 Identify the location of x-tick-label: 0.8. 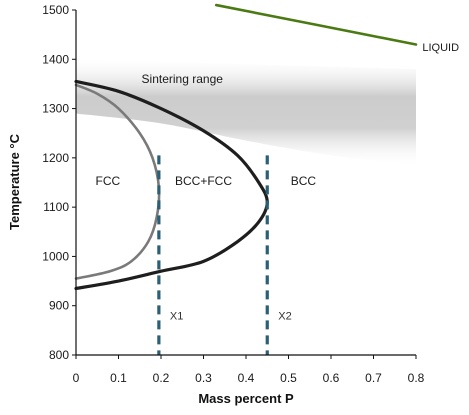
(416, 378).